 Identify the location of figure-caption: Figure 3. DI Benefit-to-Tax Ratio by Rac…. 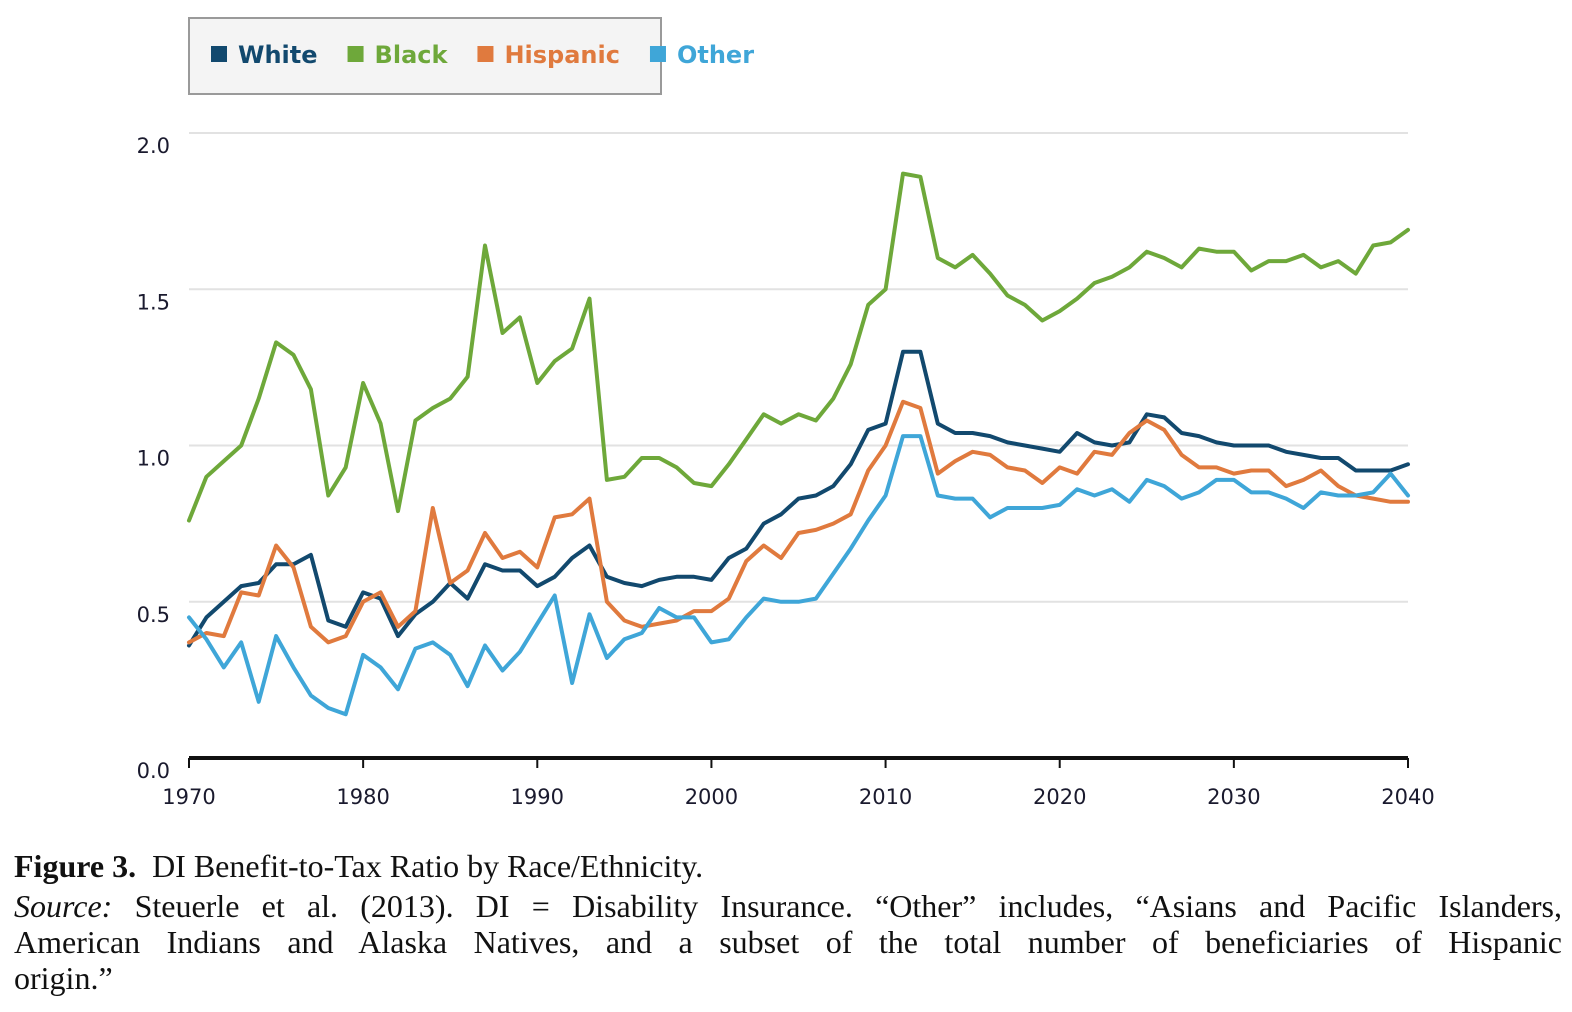
(788, 922).